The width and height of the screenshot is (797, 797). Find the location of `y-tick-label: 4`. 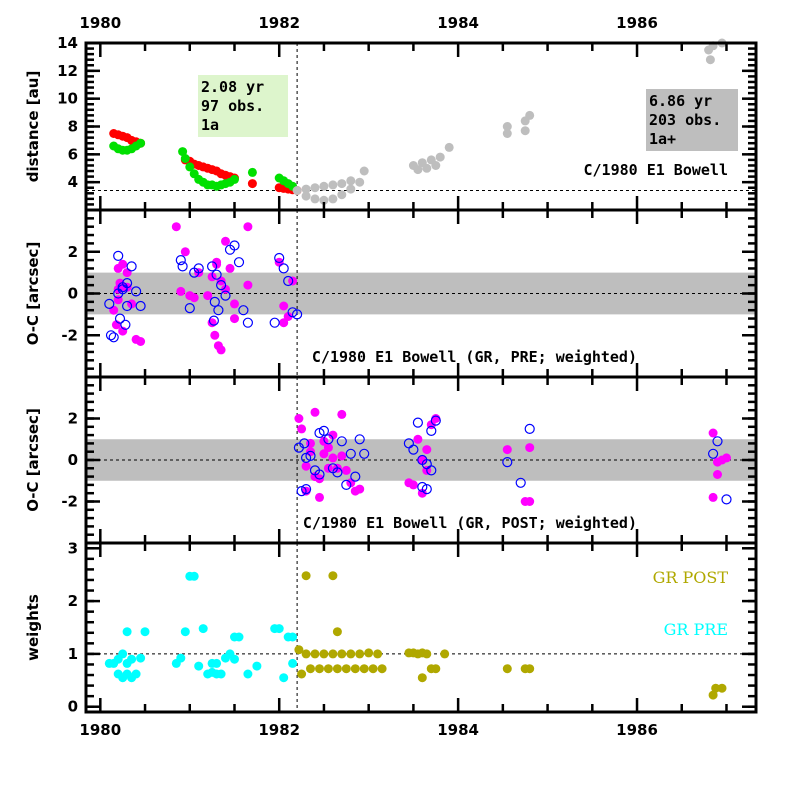

y-tick-label: 4 is located at coordinates (73, 182).